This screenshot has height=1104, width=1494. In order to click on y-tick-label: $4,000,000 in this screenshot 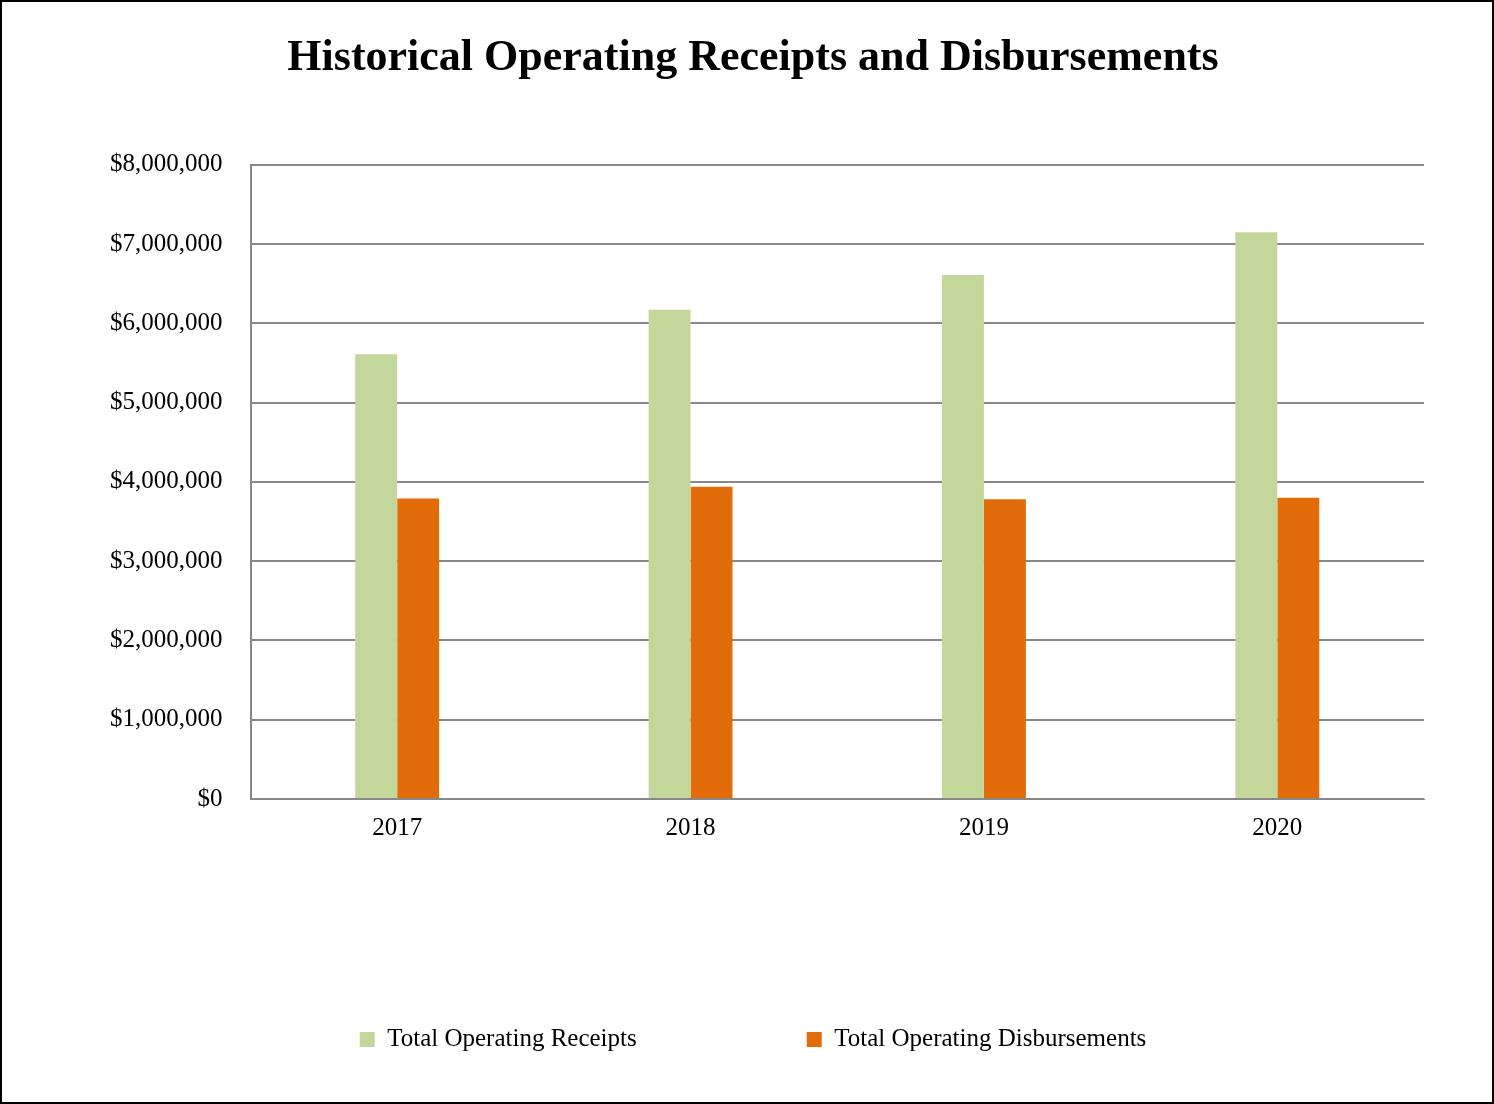, I will do `click(166, 480)`.